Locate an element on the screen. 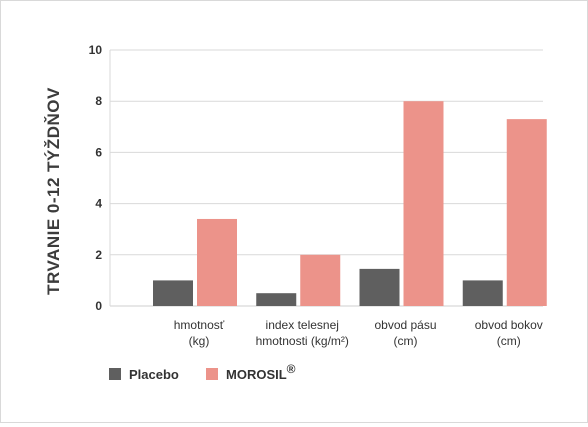 The image size is (588, 427). legend-label: MOROSIL® is located at coordinates (261, 372).